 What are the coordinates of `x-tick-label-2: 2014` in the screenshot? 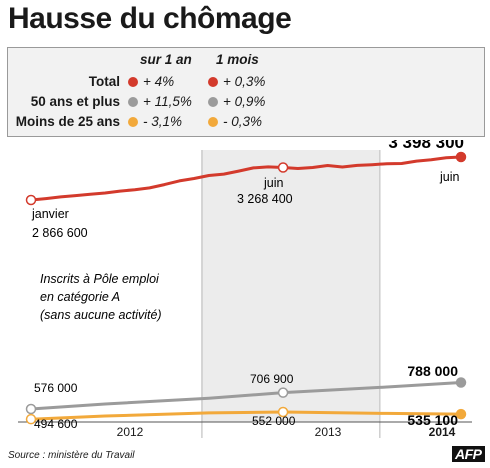 It's located at (442, 432).